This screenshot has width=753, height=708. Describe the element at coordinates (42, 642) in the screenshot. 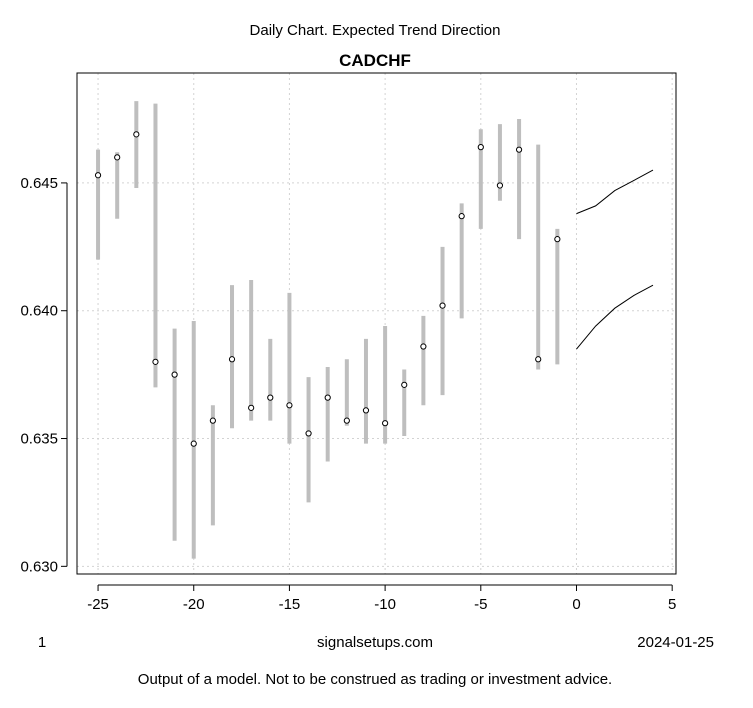

I see `footer-left: 1` at that location.